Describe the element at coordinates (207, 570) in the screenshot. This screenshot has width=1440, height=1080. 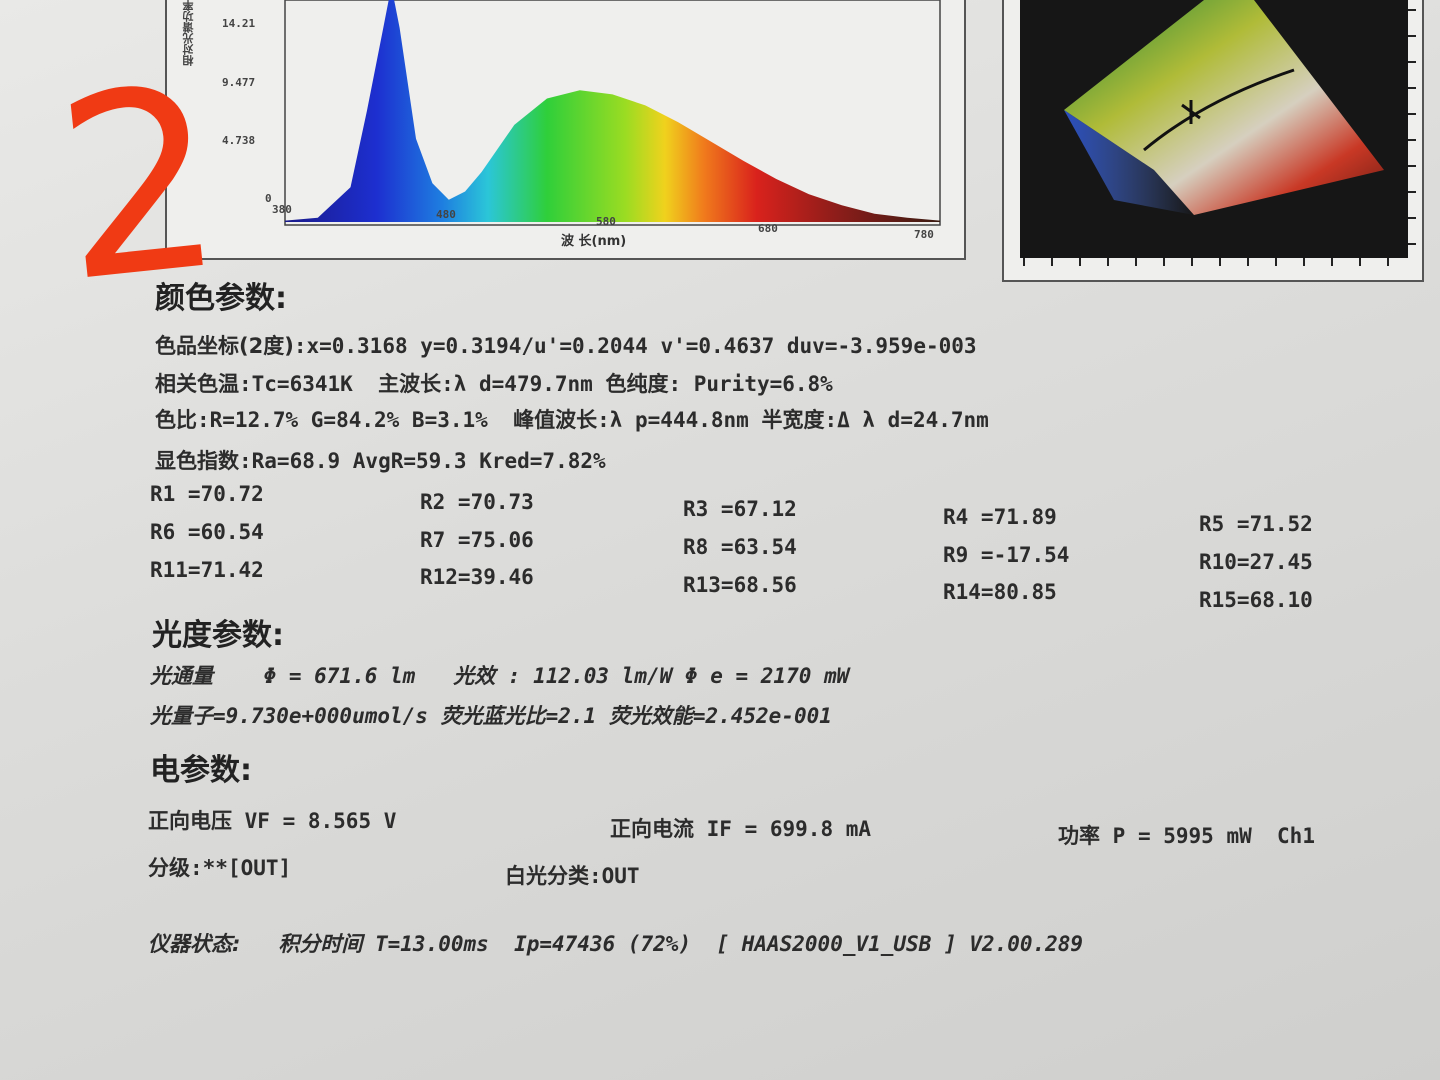
I see `r-value-cell: R11=71.42` at that location.